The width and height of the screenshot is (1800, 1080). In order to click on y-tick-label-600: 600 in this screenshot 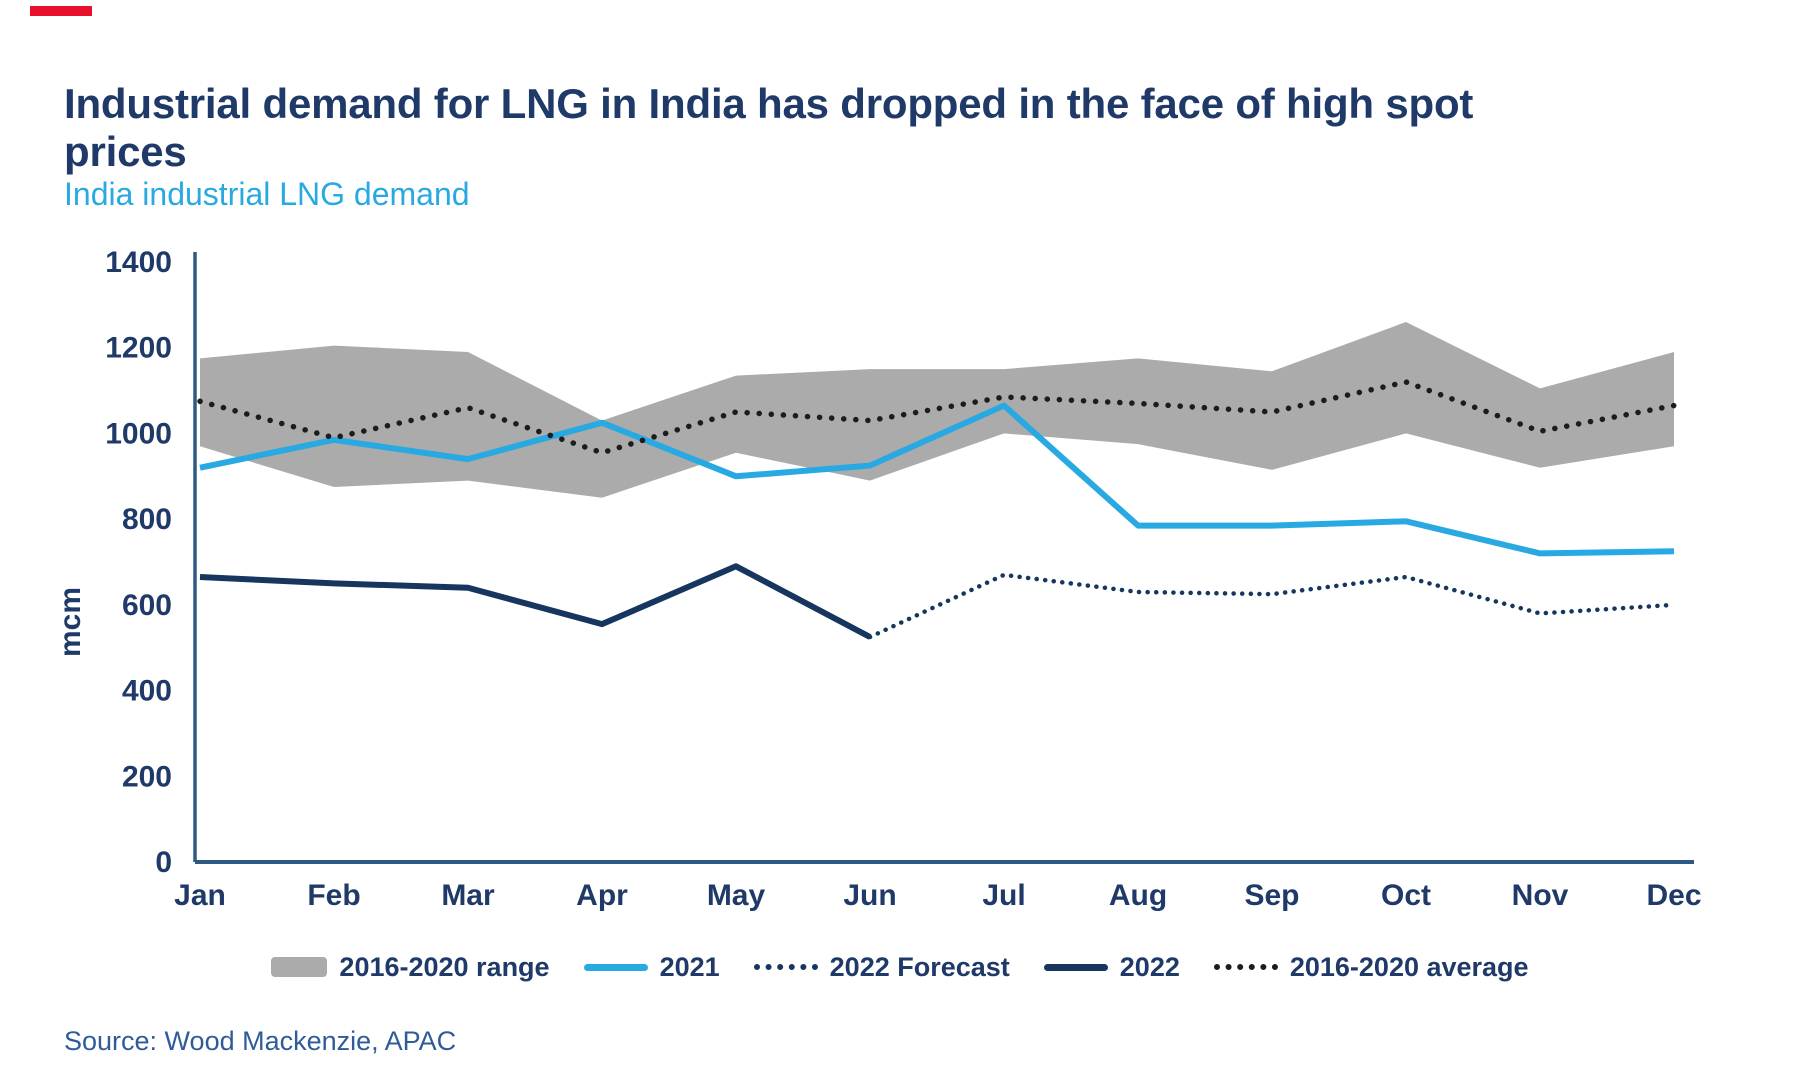, I will do `click(147, 605)`.